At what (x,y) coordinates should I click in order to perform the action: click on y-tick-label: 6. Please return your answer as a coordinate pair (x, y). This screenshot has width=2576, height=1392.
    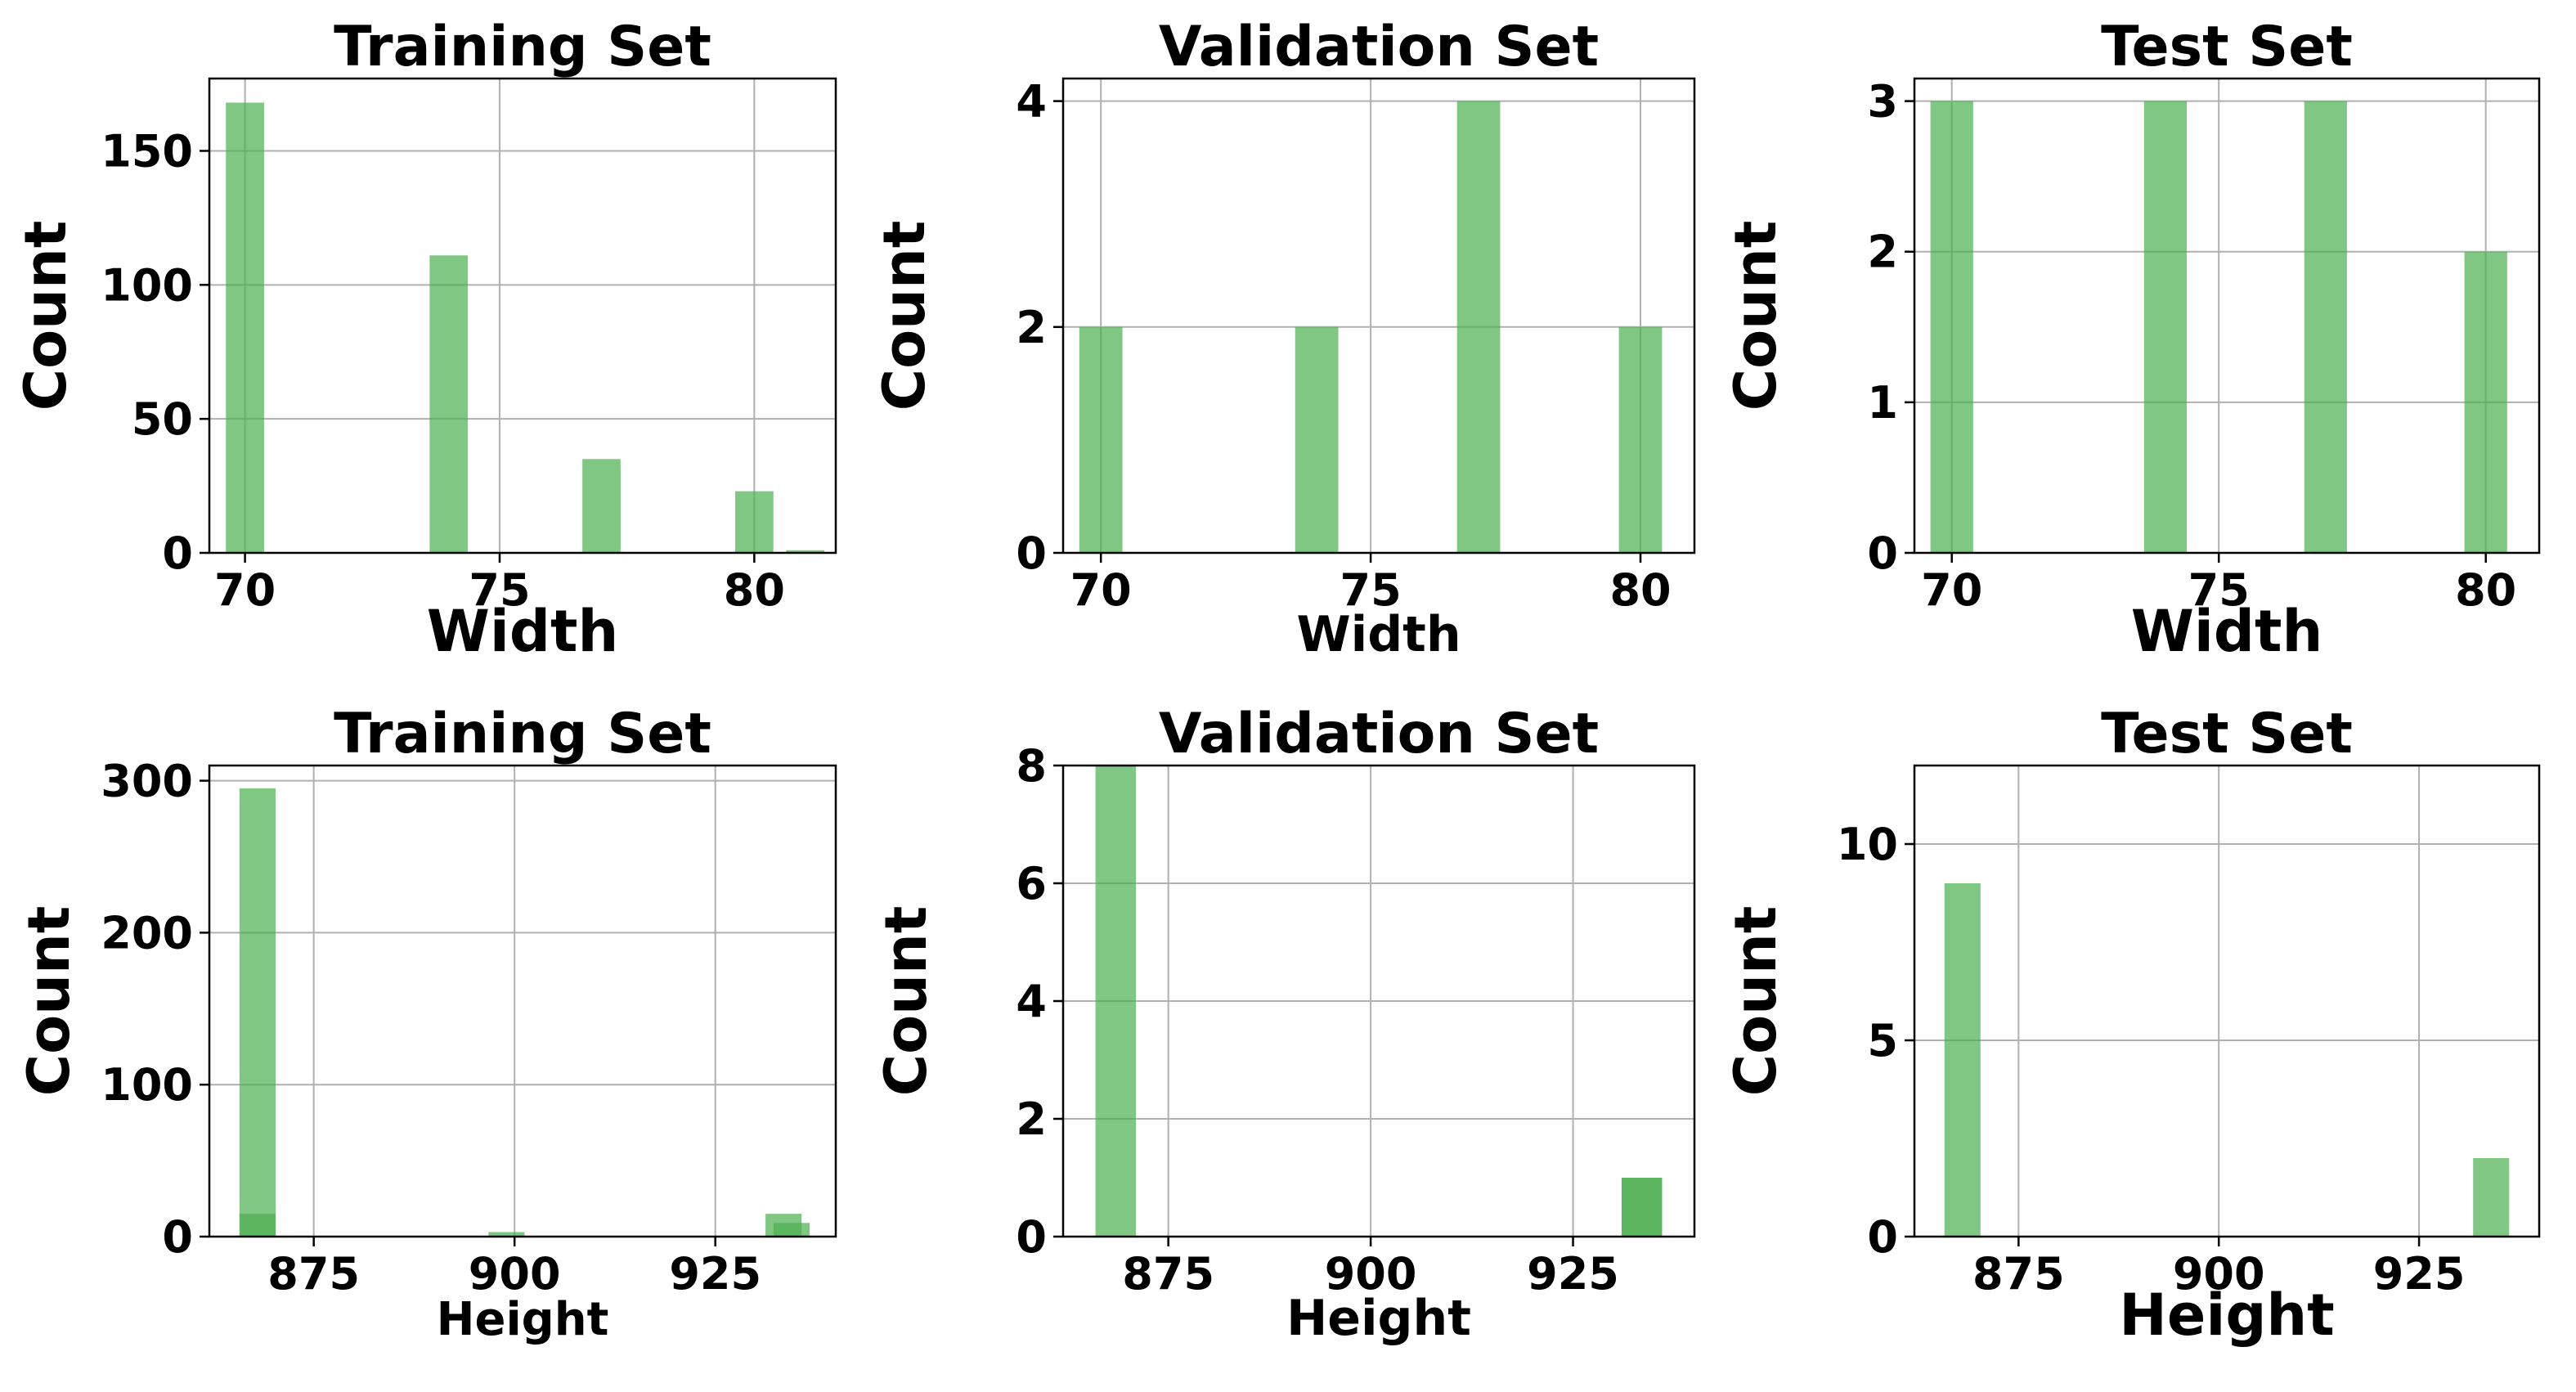
    Looking at the image, I should click on (1032, 883).